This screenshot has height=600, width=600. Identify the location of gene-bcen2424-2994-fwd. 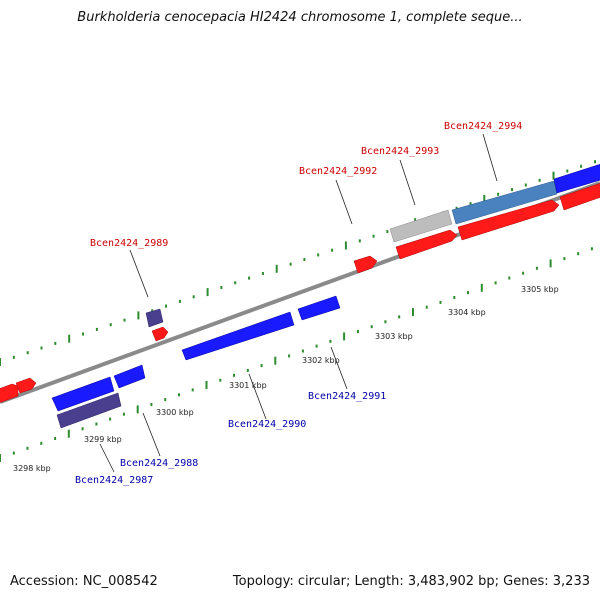
(508, 220).